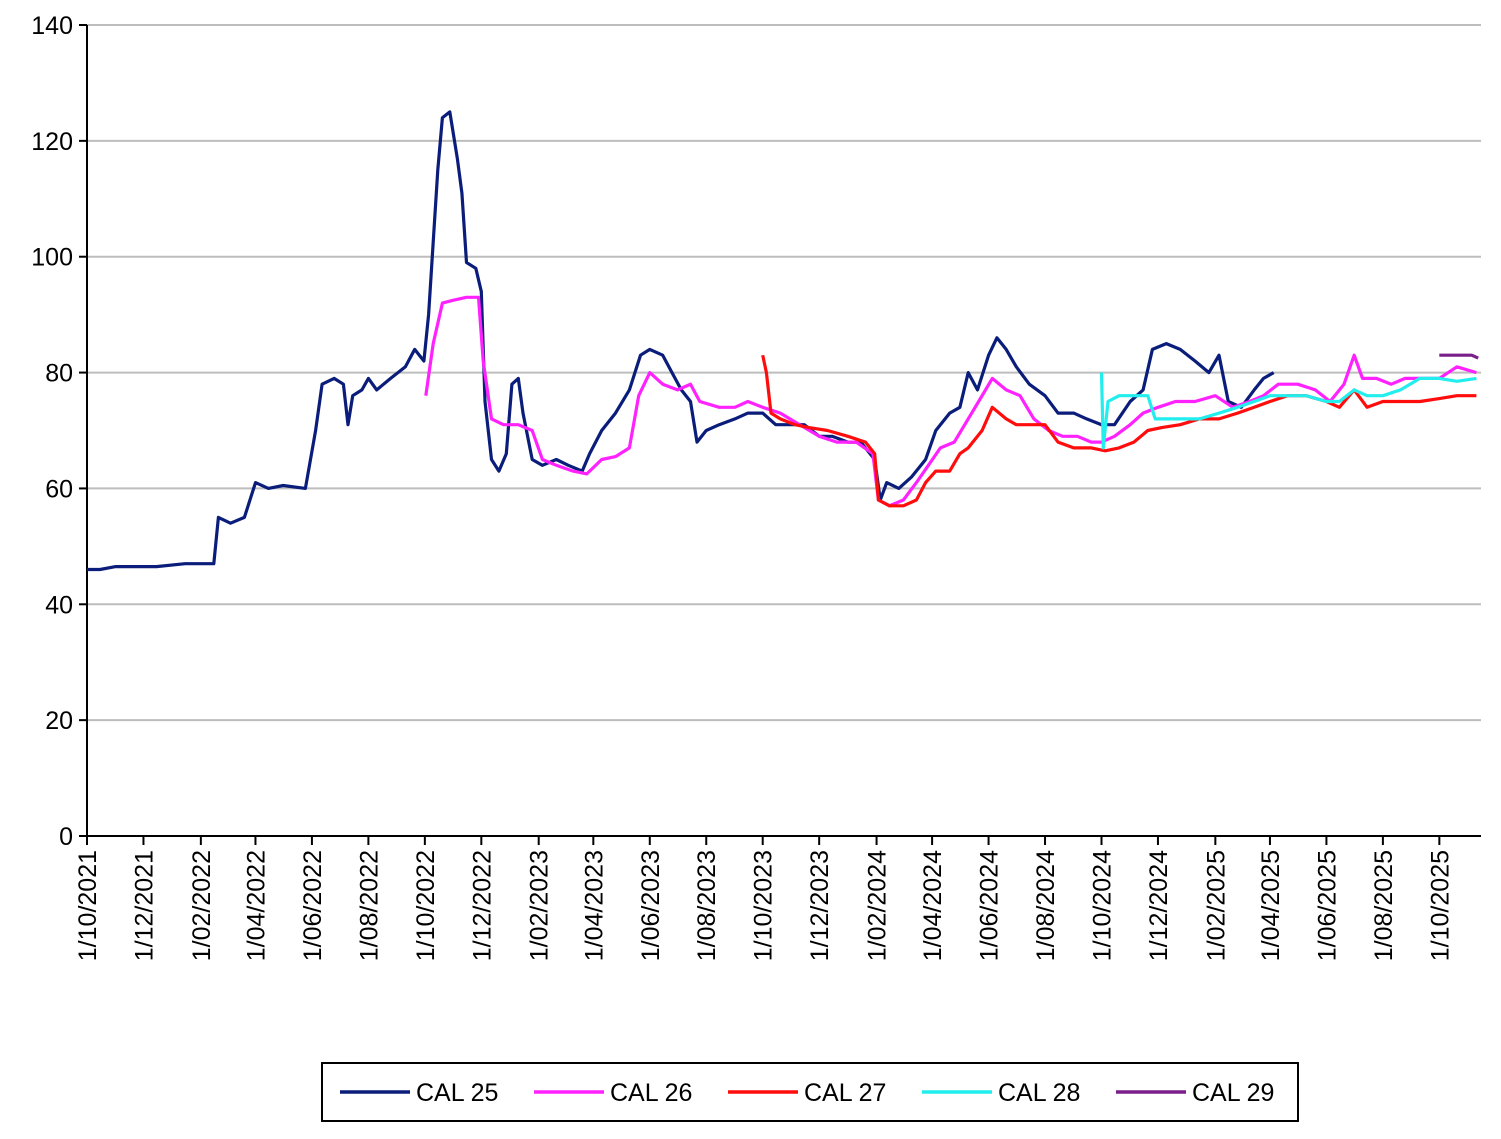  Describe the element at coordinates (1440, 905) in the screenshot. I see `x-tick-label: 1/10/2025` at that location.